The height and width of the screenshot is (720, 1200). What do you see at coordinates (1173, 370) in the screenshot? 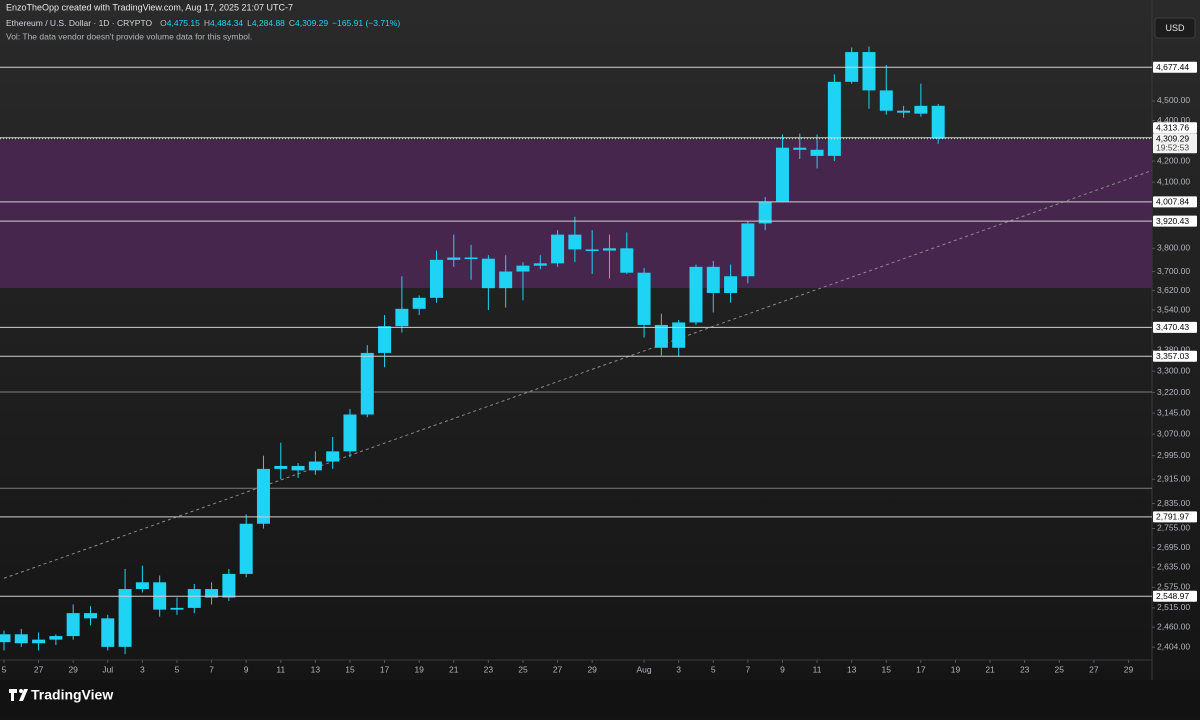
I see `y-tick-label: 3,300.00` at bounding box center [1173, 370].